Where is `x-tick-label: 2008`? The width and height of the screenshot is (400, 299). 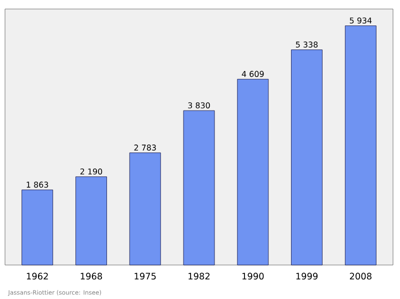
x-tick-label: 2008 is located at coordinates (361, 276).